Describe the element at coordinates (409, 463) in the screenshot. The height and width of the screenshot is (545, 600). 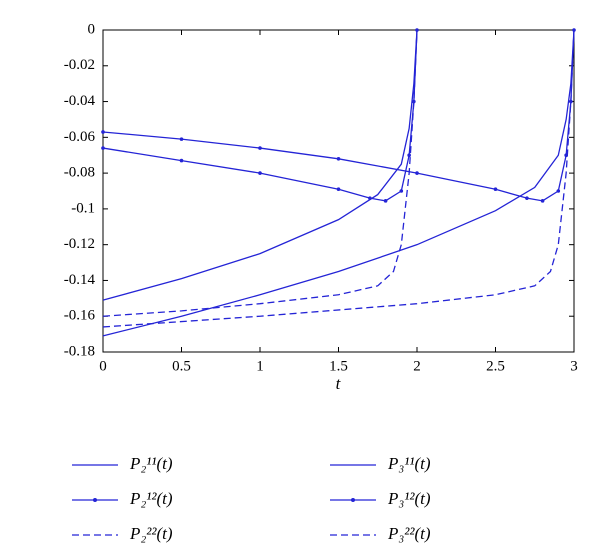
I see `legend-label: P₃¹¹(t)` at that location.